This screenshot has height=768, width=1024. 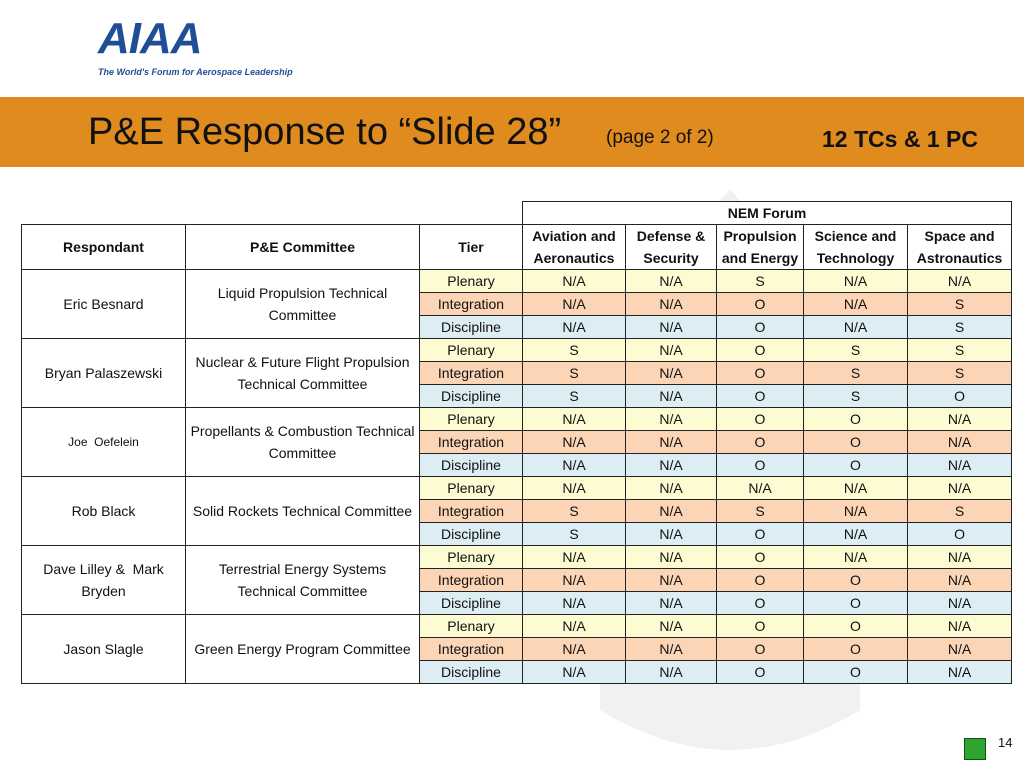 I want to click on data-row: Integration S N/A O S S, so click(x=517, y=373).